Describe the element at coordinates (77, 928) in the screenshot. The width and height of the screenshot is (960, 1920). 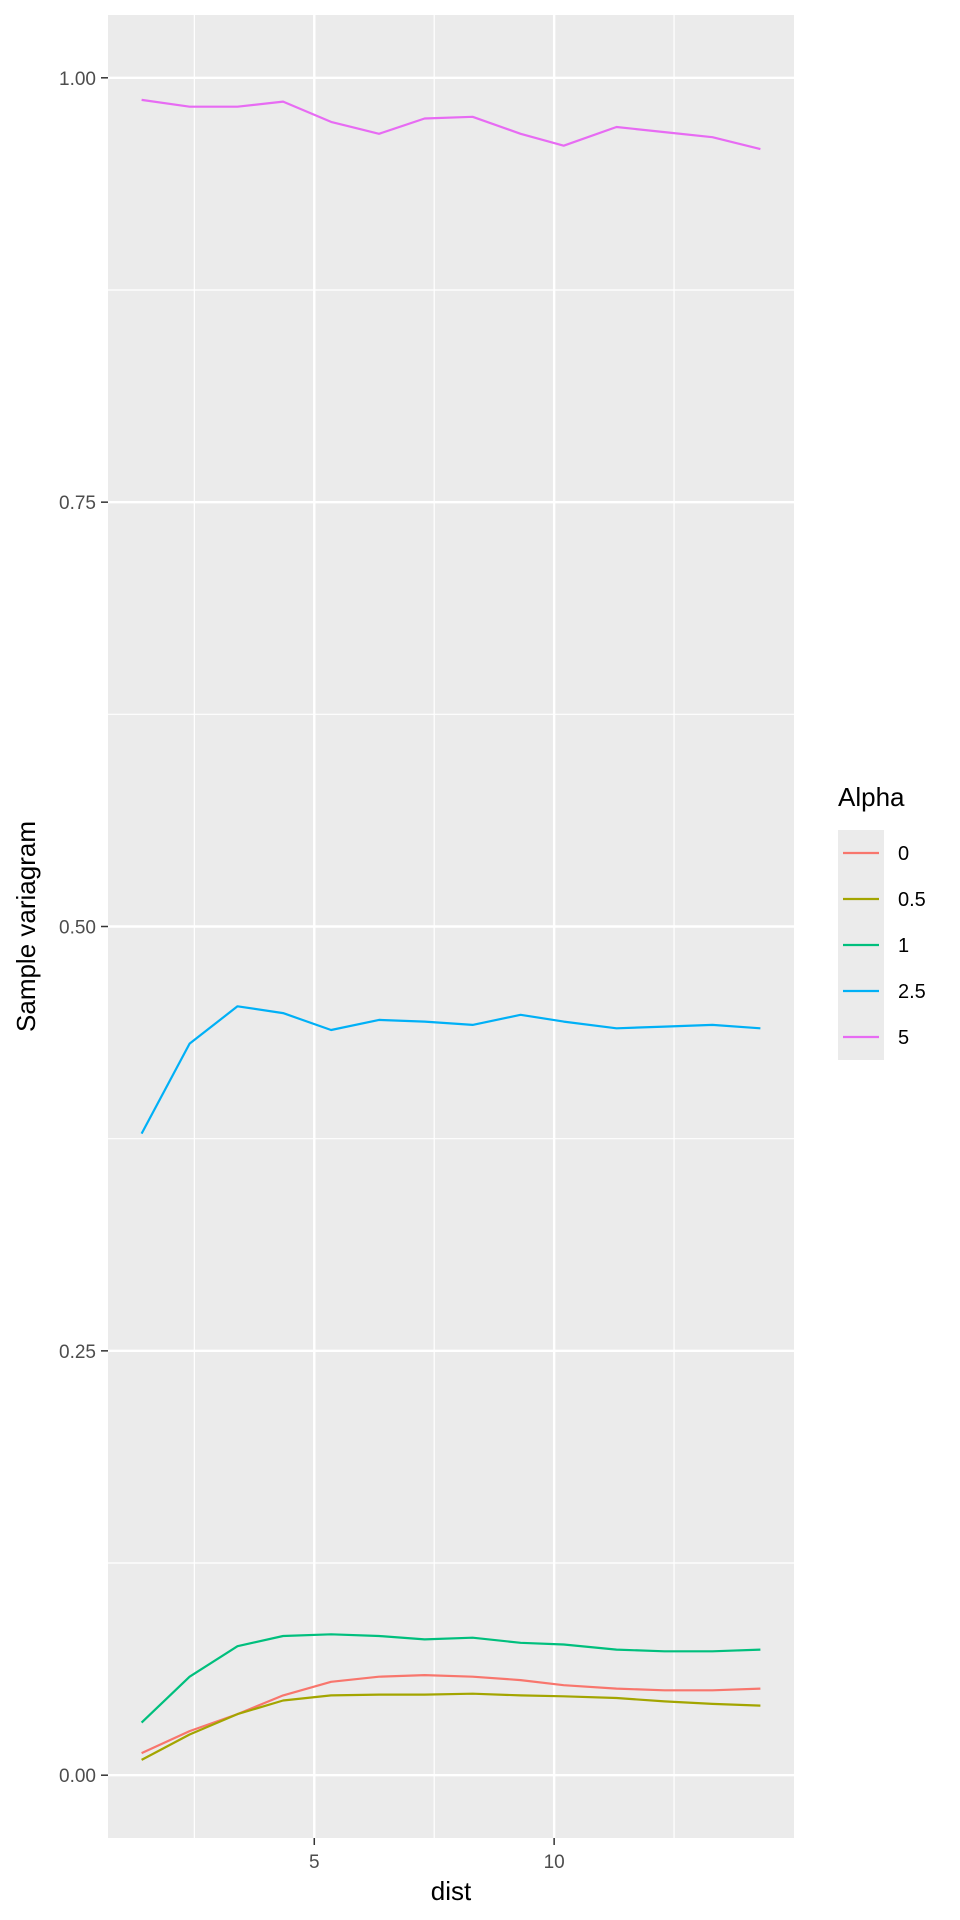
I see `y-tick-label: 0.50` at that location.